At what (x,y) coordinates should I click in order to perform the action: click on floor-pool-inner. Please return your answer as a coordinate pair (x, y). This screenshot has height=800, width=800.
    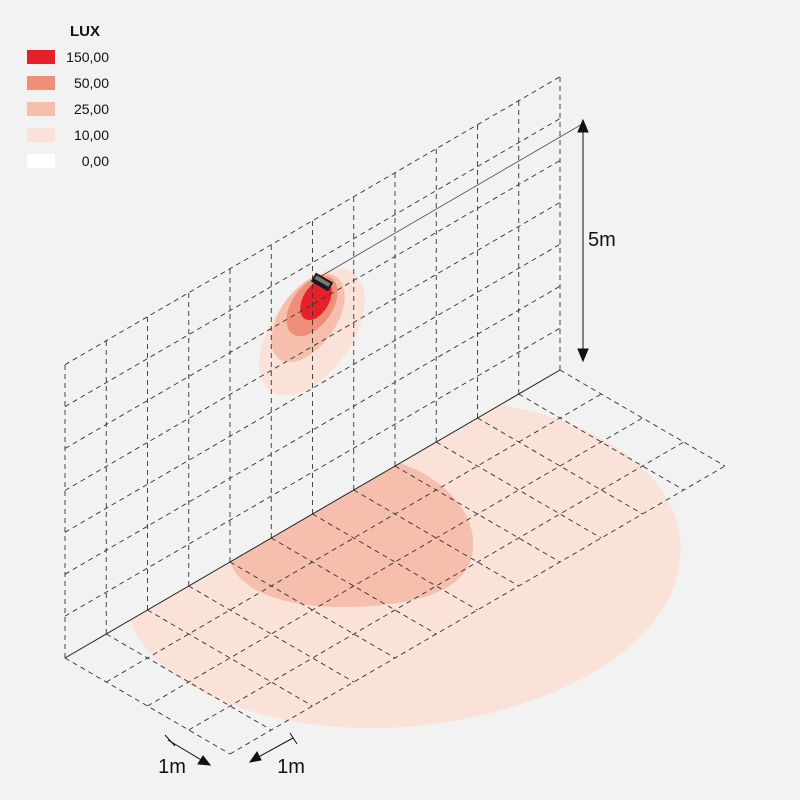
    Looking at the image, I should click on (352, 535).